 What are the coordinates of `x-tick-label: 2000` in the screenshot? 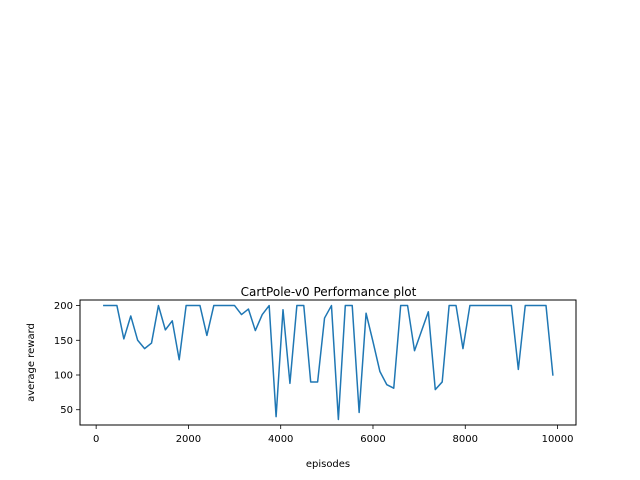 It's located at (188, 439).